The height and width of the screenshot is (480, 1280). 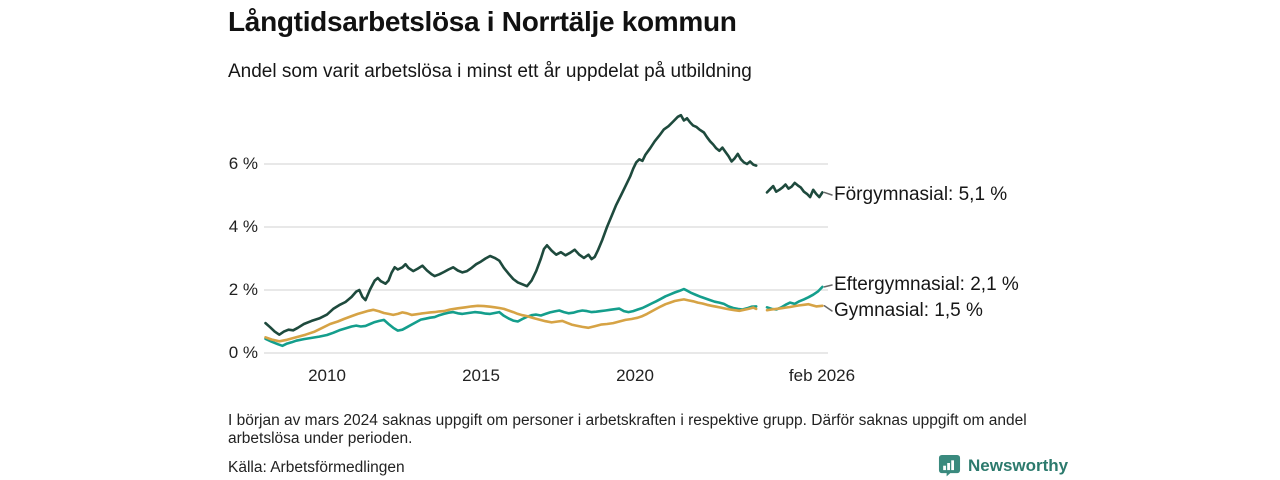 What do you see at coordinates (243, 289) in the screenshot?
I see `y-tick-2: 2 %` at bounding box center [243, 289].